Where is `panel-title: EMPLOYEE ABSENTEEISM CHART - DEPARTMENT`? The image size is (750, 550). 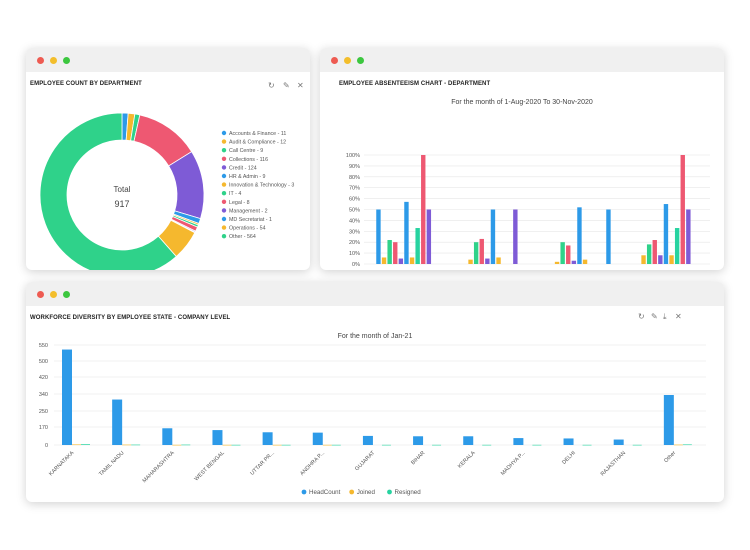 panel-title: EMPLOYEE ABSENTEEISM CHART - DEPARTMENT is located at coordinates (415, 84).